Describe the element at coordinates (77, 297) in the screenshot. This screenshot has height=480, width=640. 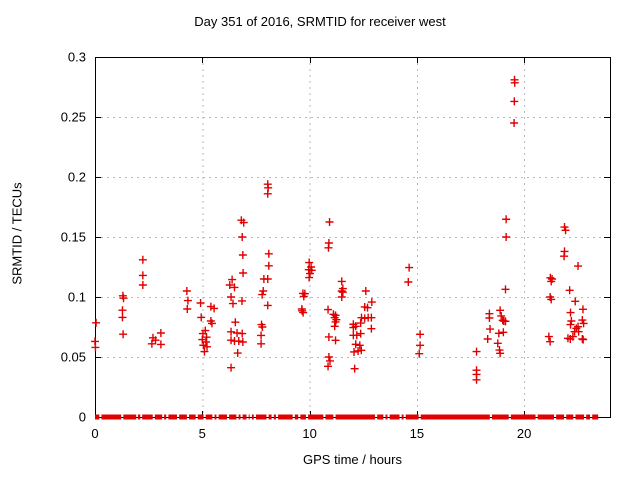
I see `y-tick-label: 0.1` at that location.